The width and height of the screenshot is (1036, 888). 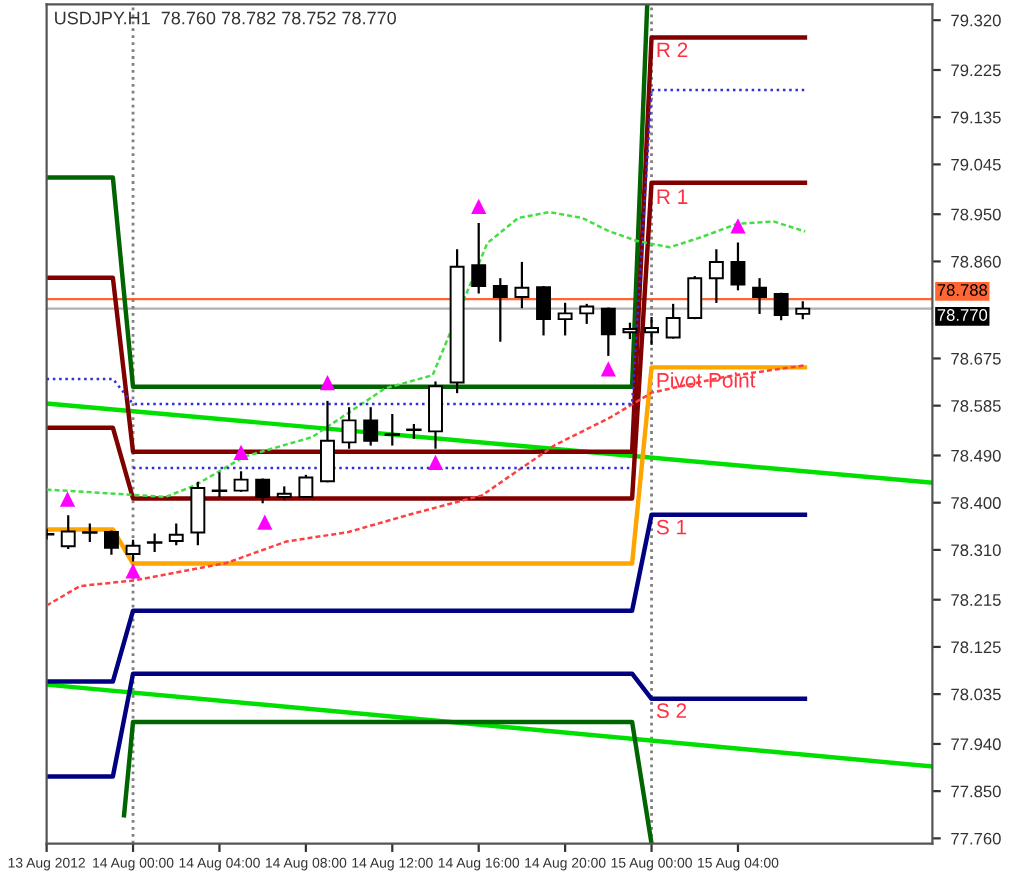 What do you see at coordinates (976, 744) in the screenshot?
I see `y-tick-label: 77.940` at bounding box center [976, 744].